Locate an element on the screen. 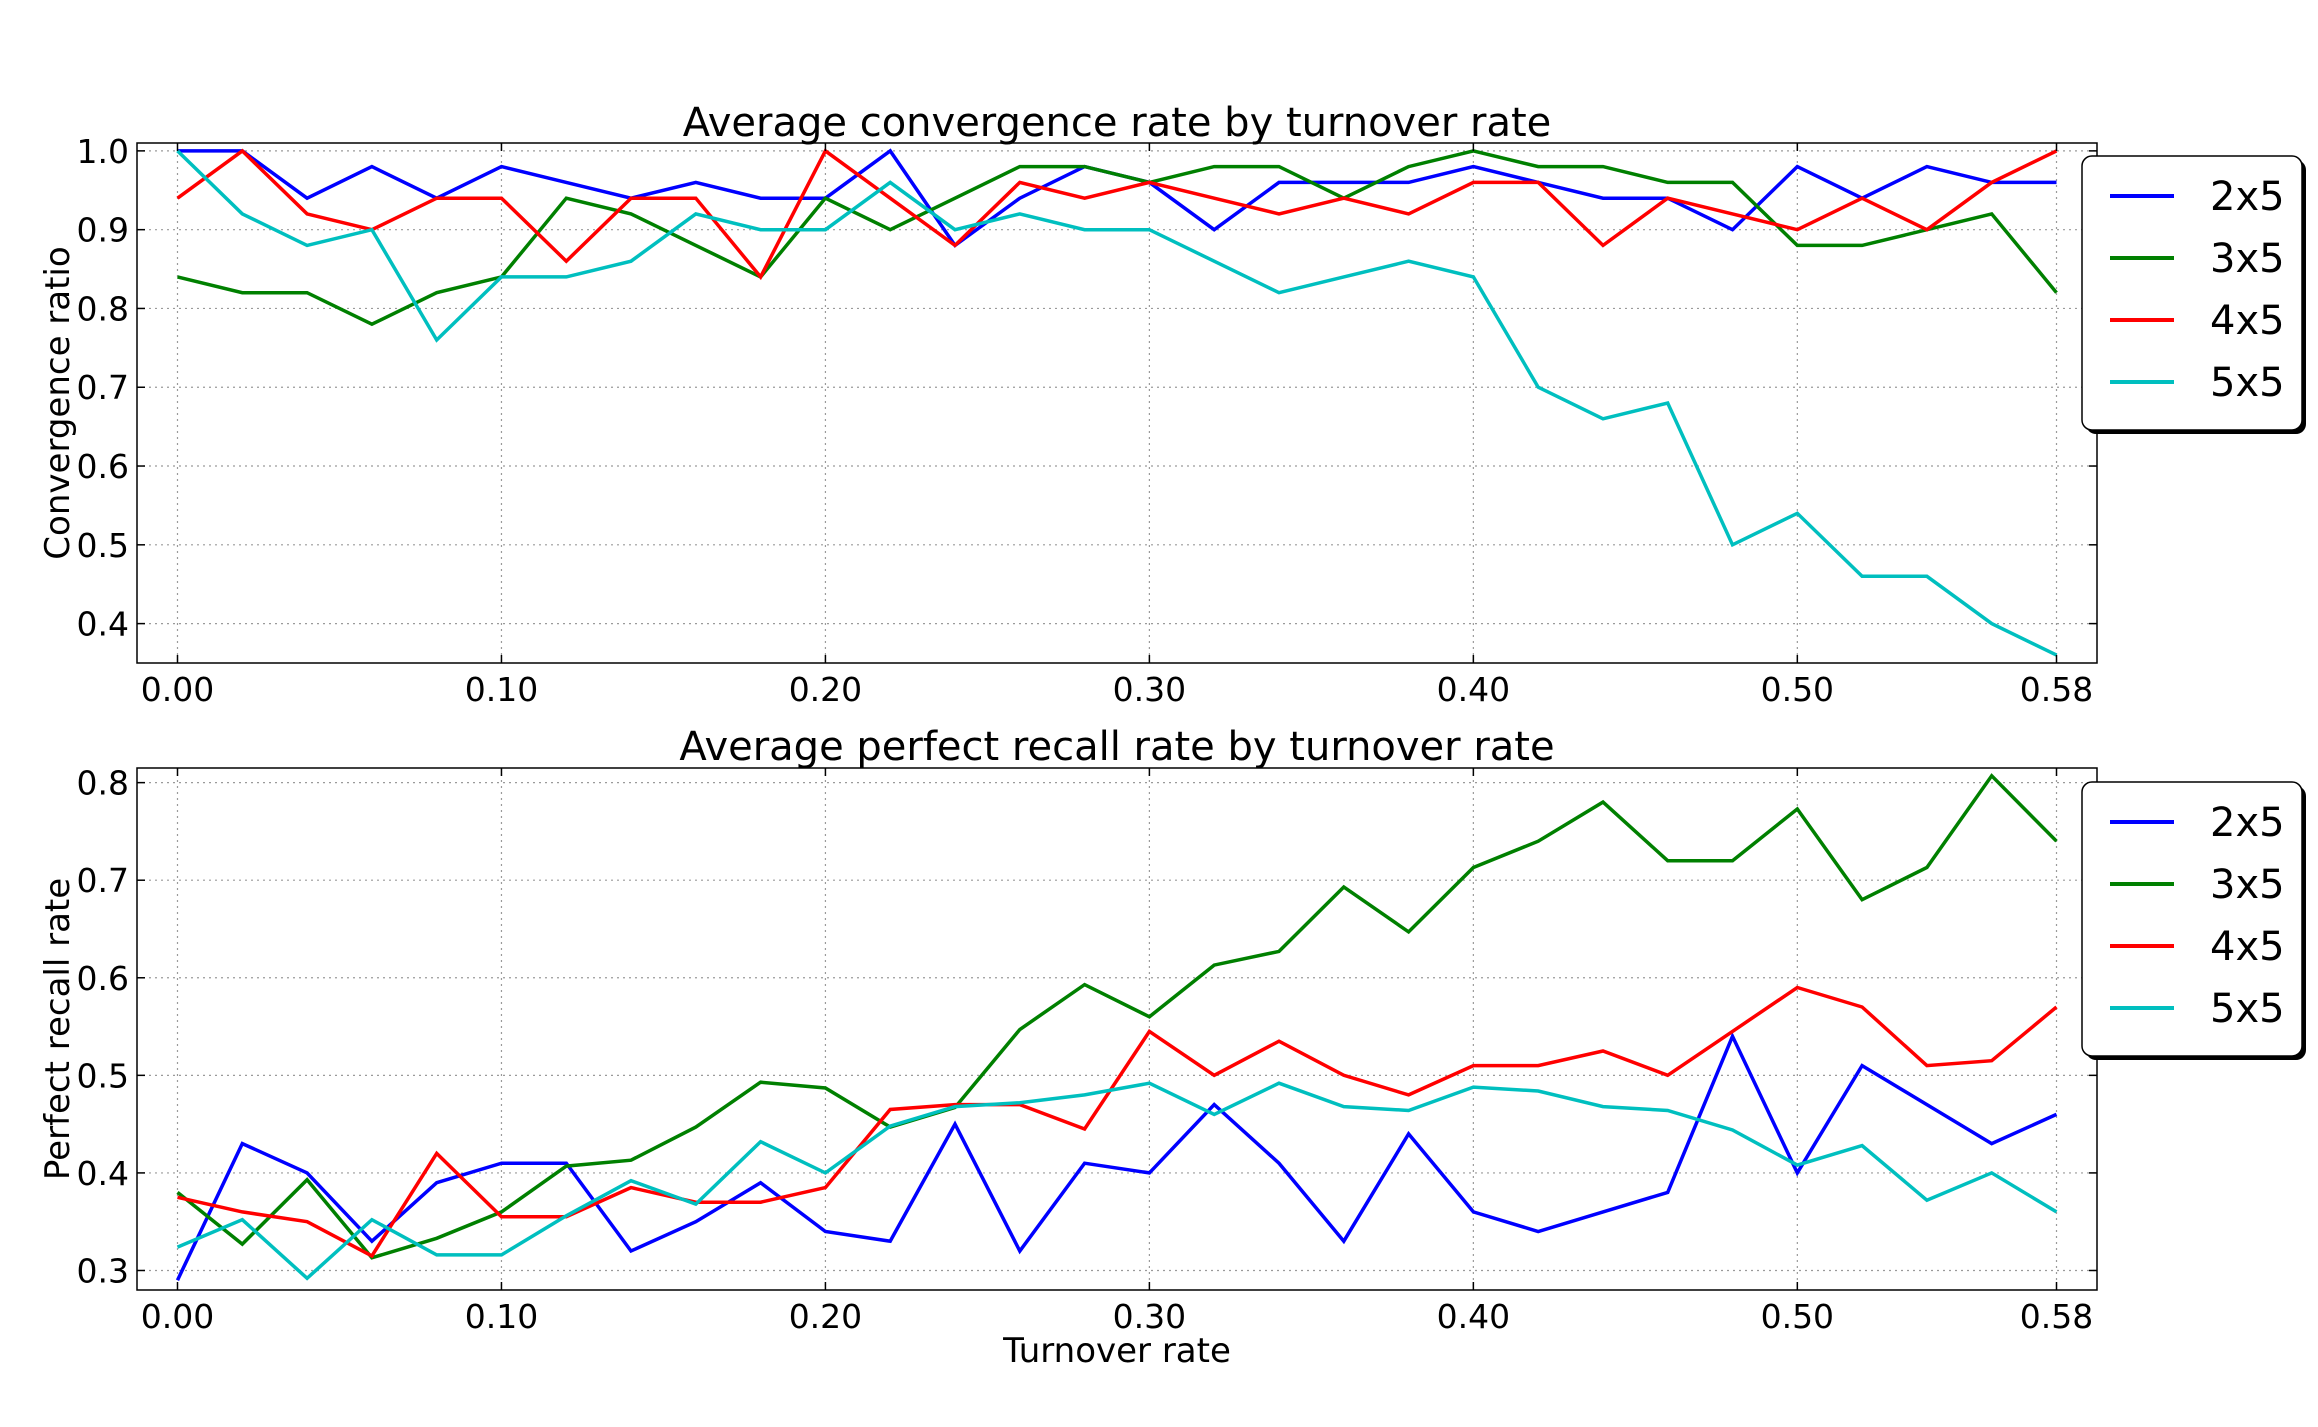  y-tick-label: 1.0 is located at coordinates (103, 151).